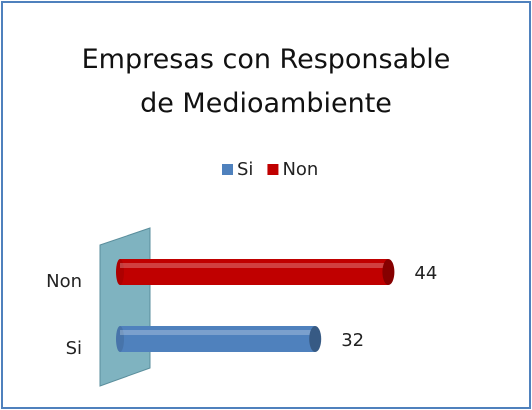  What do you see at coordinates (425, 273) in the screenshot?
I see `value-label: 44` at bounding box center [425, 273].